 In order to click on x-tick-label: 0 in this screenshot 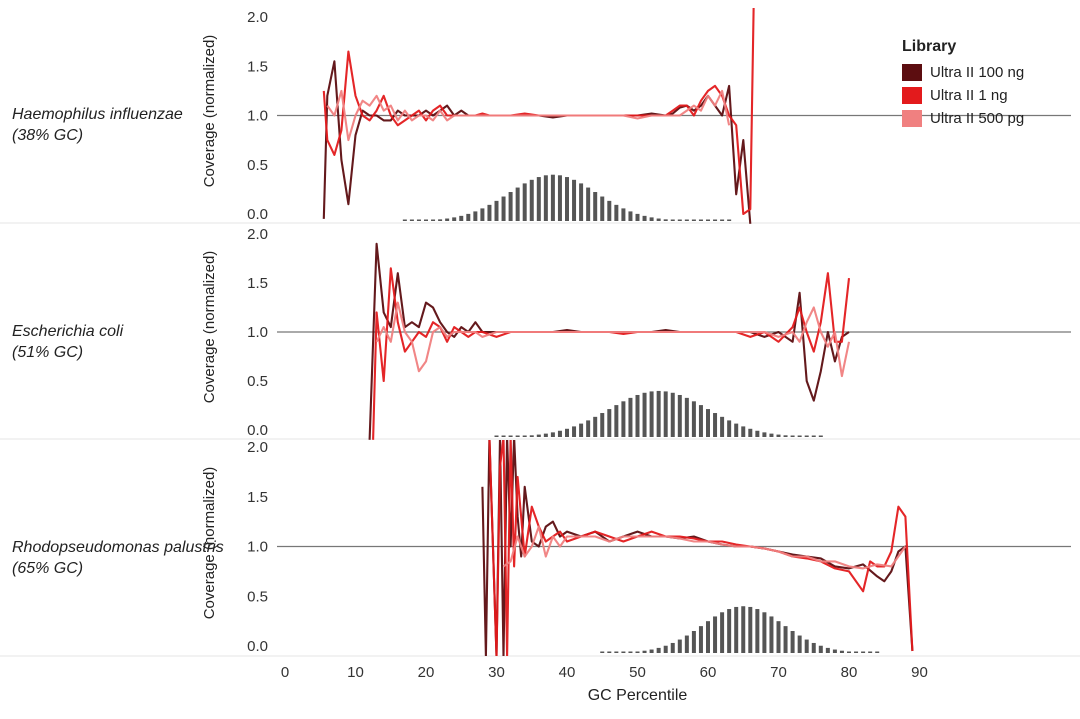, I will do `click(285, 672)`.